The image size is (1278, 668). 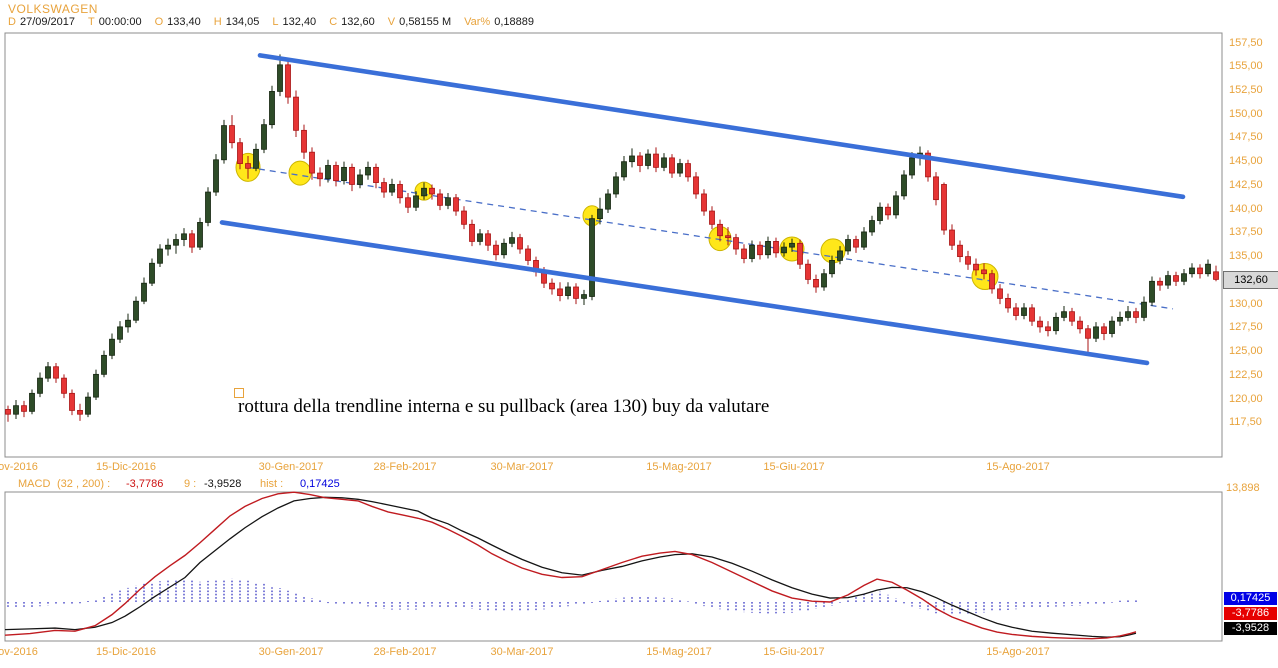 I want to click on ohlc-field-value: 0,58155 M, so click(x=425, y=22).